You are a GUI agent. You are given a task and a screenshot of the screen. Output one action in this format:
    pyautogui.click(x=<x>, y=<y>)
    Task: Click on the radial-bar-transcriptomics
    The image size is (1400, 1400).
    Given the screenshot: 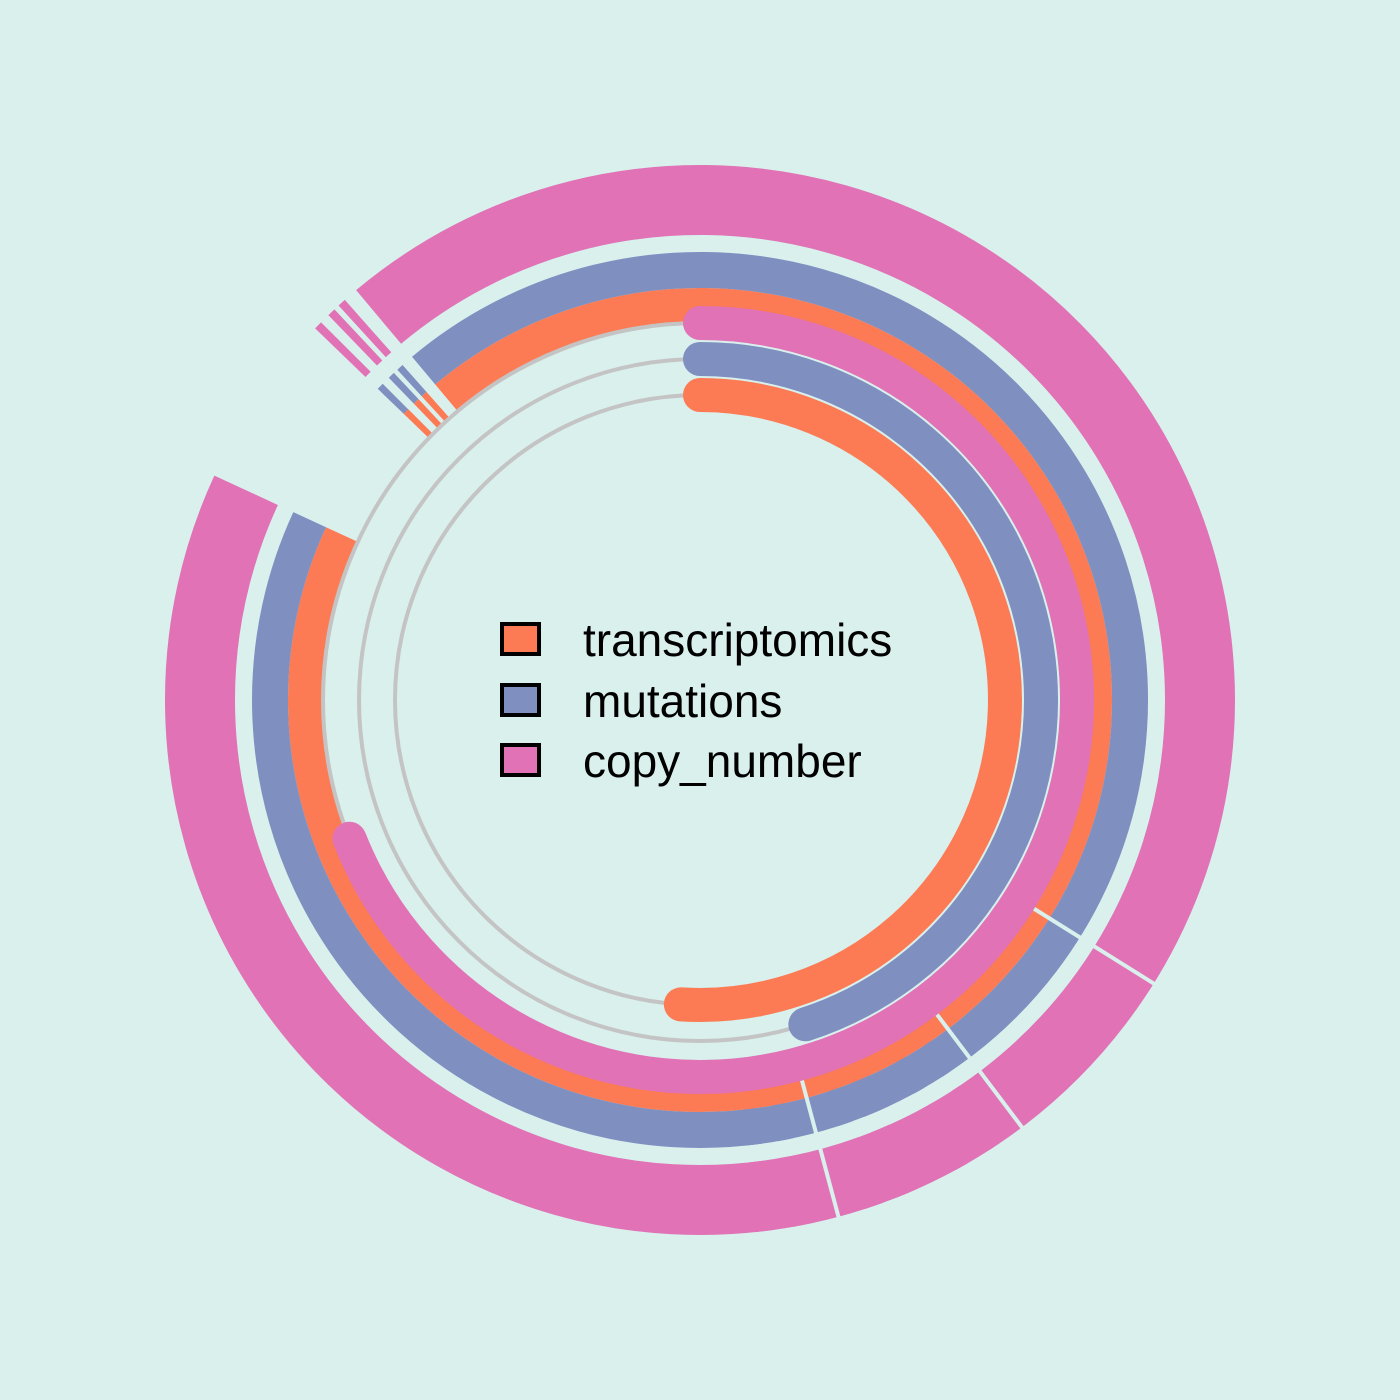 What is the action you would take?
    pyautogui.click(x=842, y=700)
    